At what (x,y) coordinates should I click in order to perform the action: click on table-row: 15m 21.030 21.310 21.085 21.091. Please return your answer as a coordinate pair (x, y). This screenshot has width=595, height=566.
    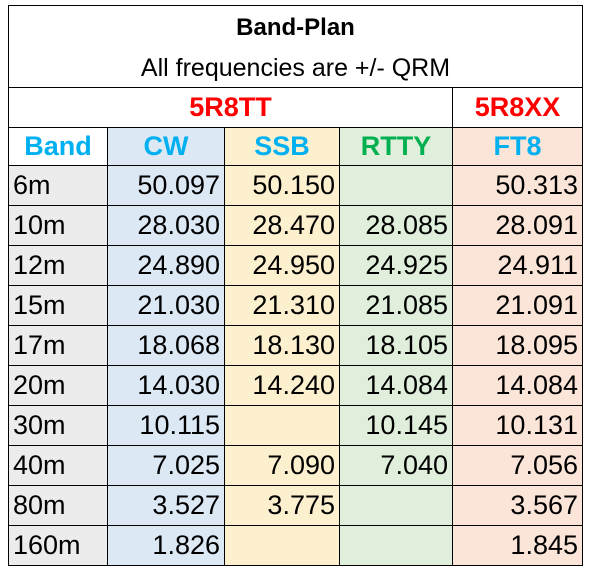
    Looking at the image, I should click on (295, 305).